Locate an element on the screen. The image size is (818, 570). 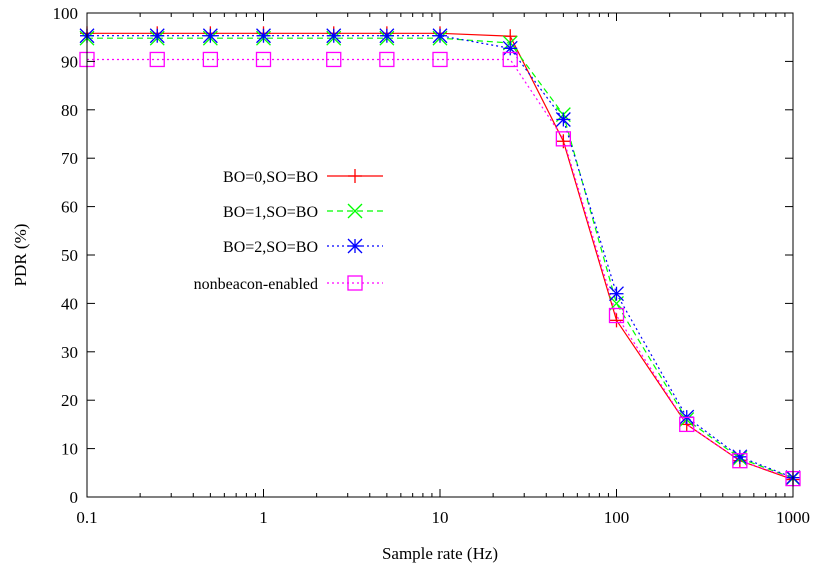
x-tick-label: 10 is located at coordinates (440, 517).